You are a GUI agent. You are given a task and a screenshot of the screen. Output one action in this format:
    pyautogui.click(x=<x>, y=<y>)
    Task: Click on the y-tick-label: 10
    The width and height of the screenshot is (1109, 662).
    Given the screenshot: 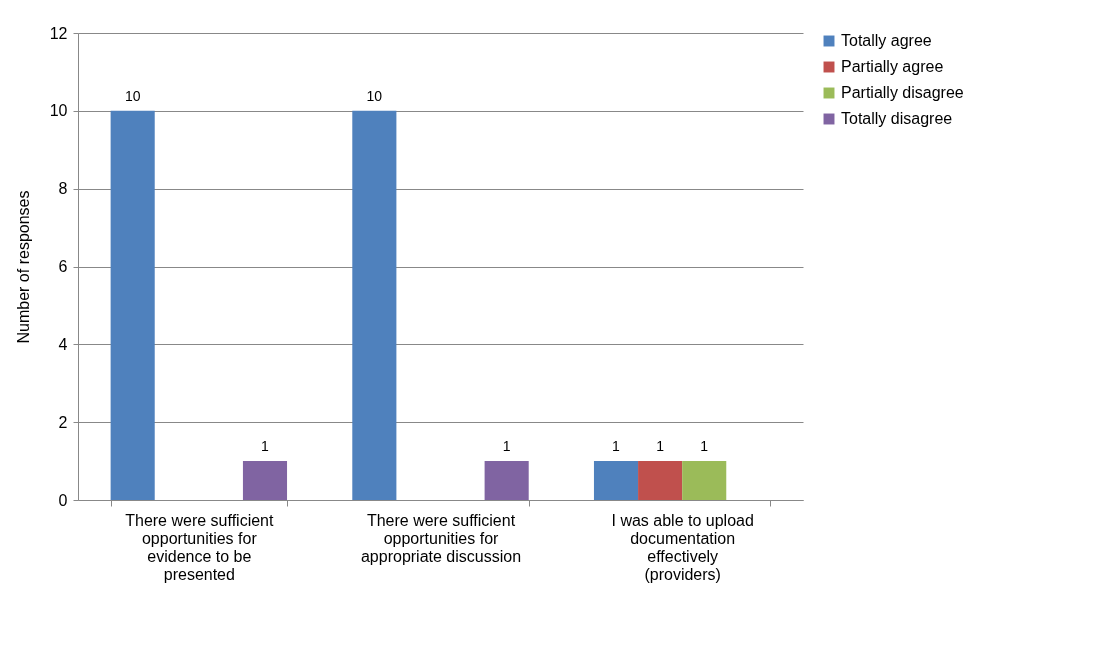 What is the action you would take?
    pyautogui.click(x=58, y=111)
    